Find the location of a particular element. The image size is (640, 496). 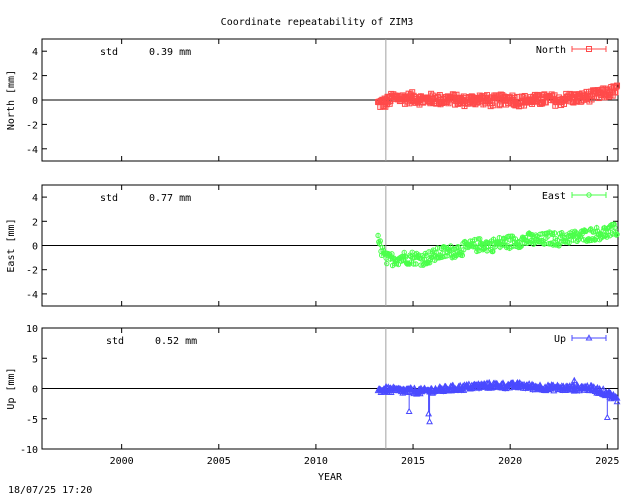

x-tick-label: 2025 is located at coordinates (607, 461).